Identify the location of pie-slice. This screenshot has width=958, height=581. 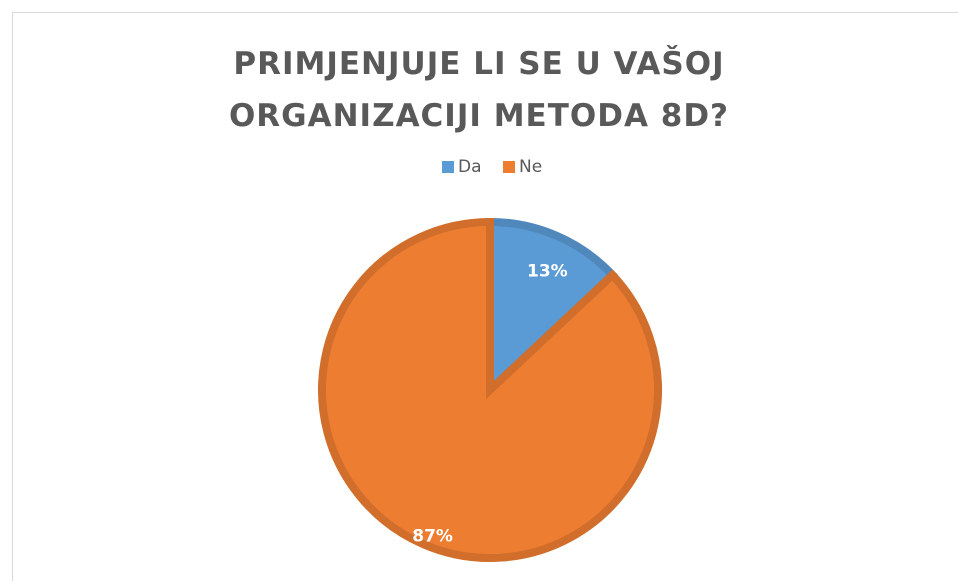
(552, 308).